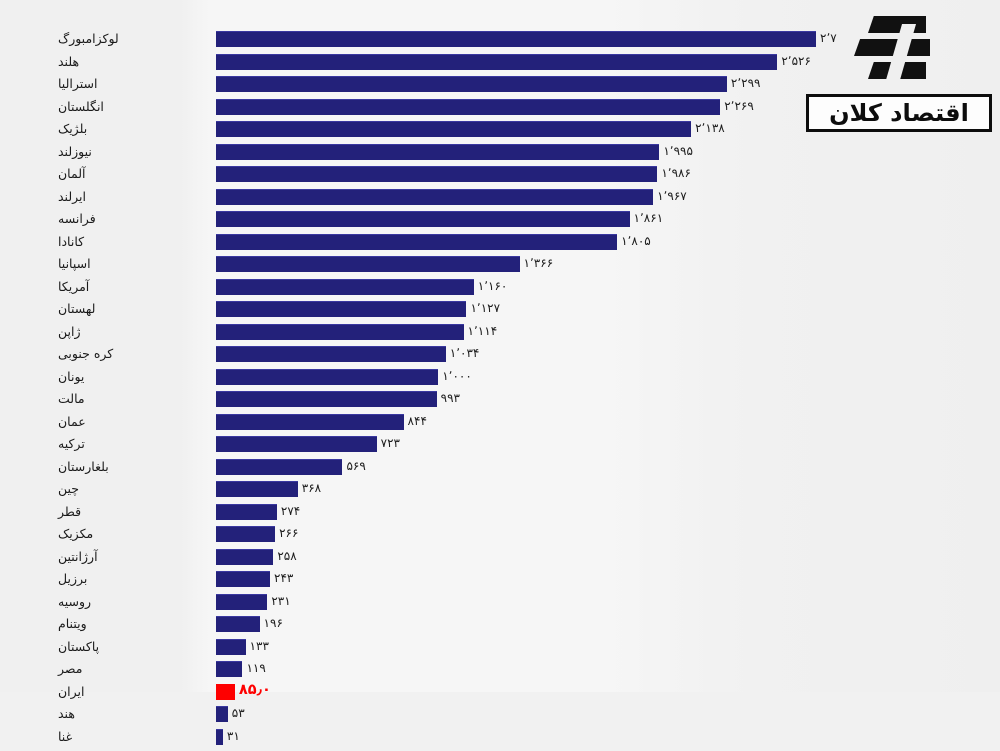 This screenshot has width=1000, height=751. Describe the element at coordinates (500, 672) in the screenshot. I see `bar-row: مصر ۱۱۹` at that location.